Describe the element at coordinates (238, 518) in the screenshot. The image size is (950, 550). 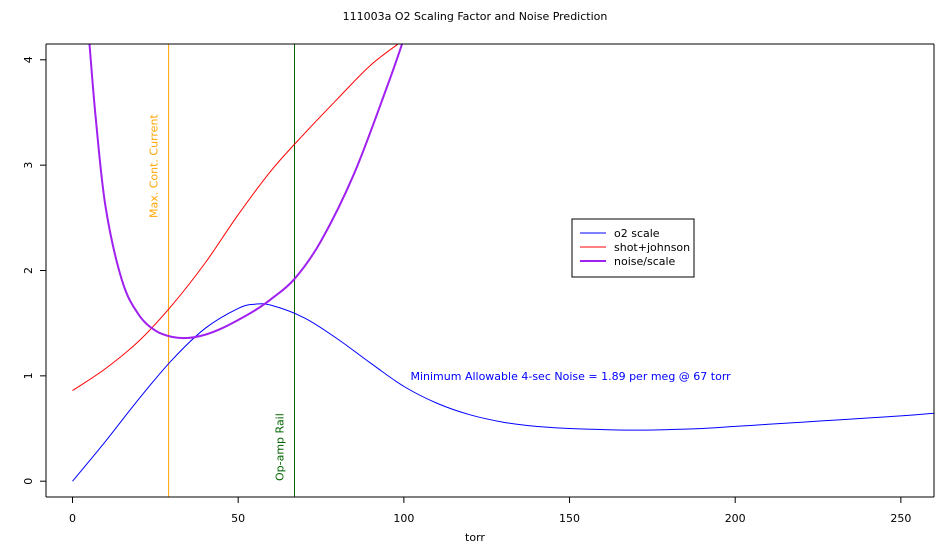
I see `x-tick-label: 50` at that location.